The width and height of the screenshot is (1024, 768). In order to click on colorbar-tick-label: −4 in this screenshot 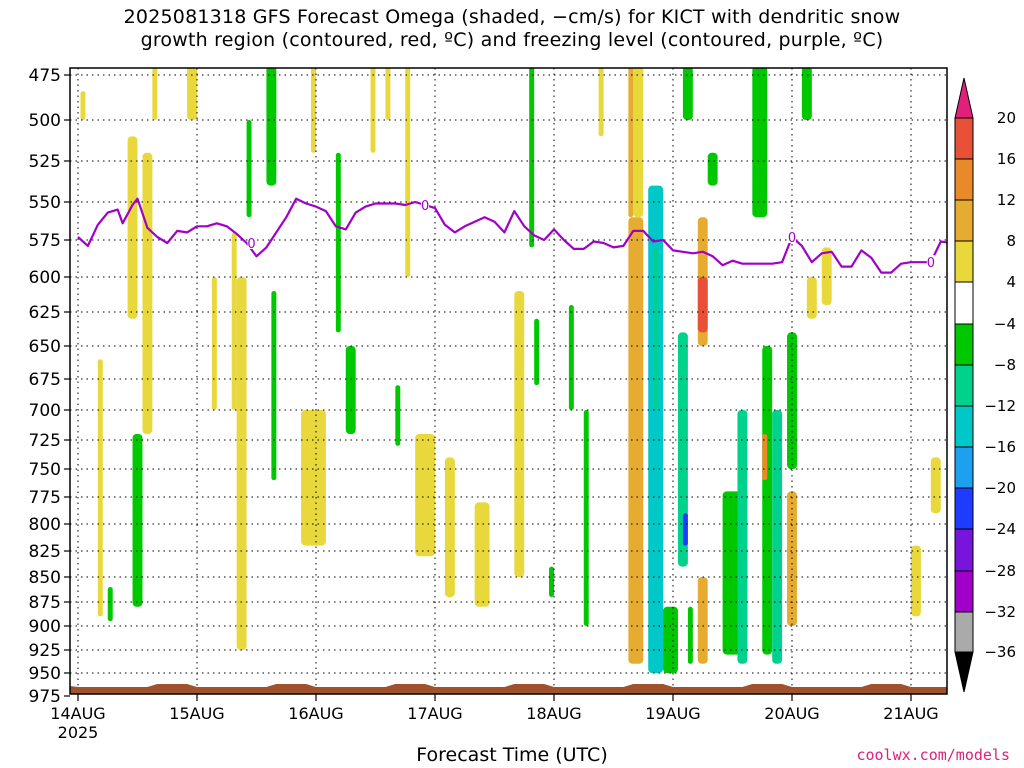, I will do `click(1005, 324)`.